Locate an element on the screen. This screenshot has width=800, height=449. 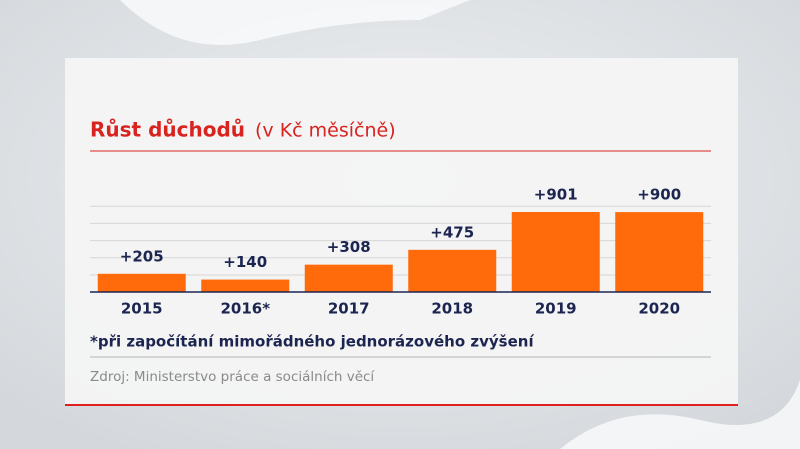
x-tick-label: 2017 is located at coordinates (349, 309).